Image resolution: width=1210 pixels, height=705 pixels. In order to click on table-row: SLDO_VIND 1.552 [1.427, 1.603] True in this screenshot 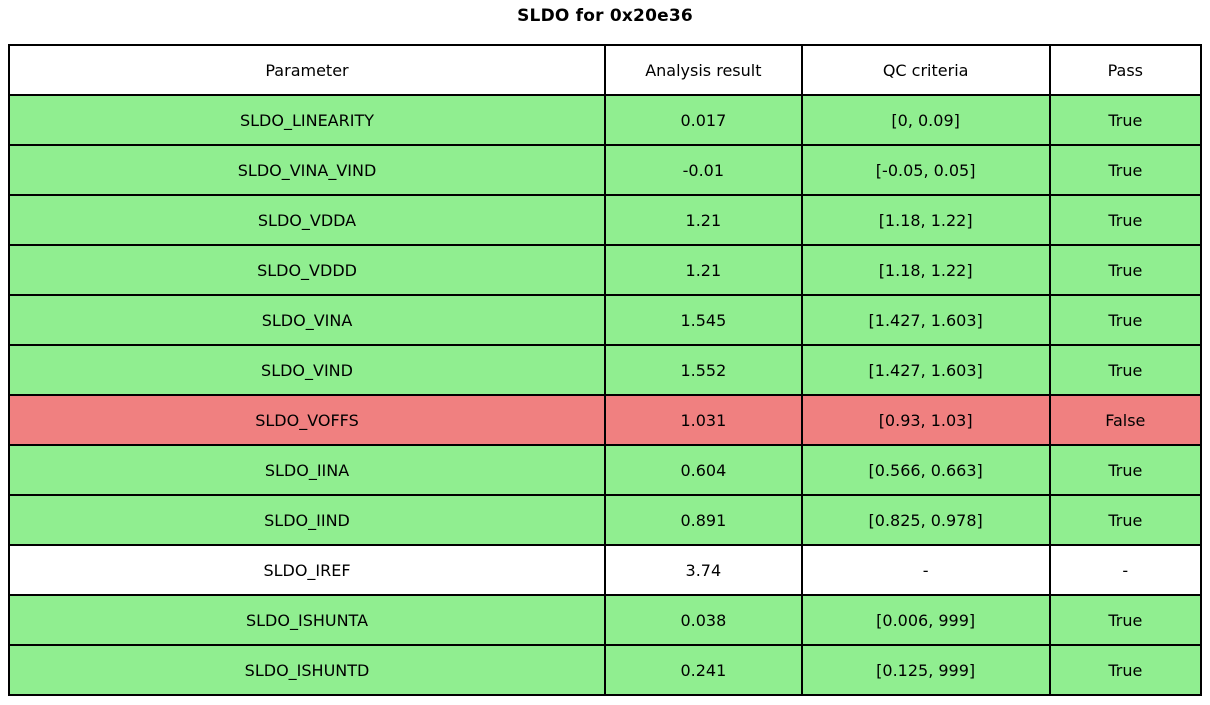, I will do `click(605, 370)`.